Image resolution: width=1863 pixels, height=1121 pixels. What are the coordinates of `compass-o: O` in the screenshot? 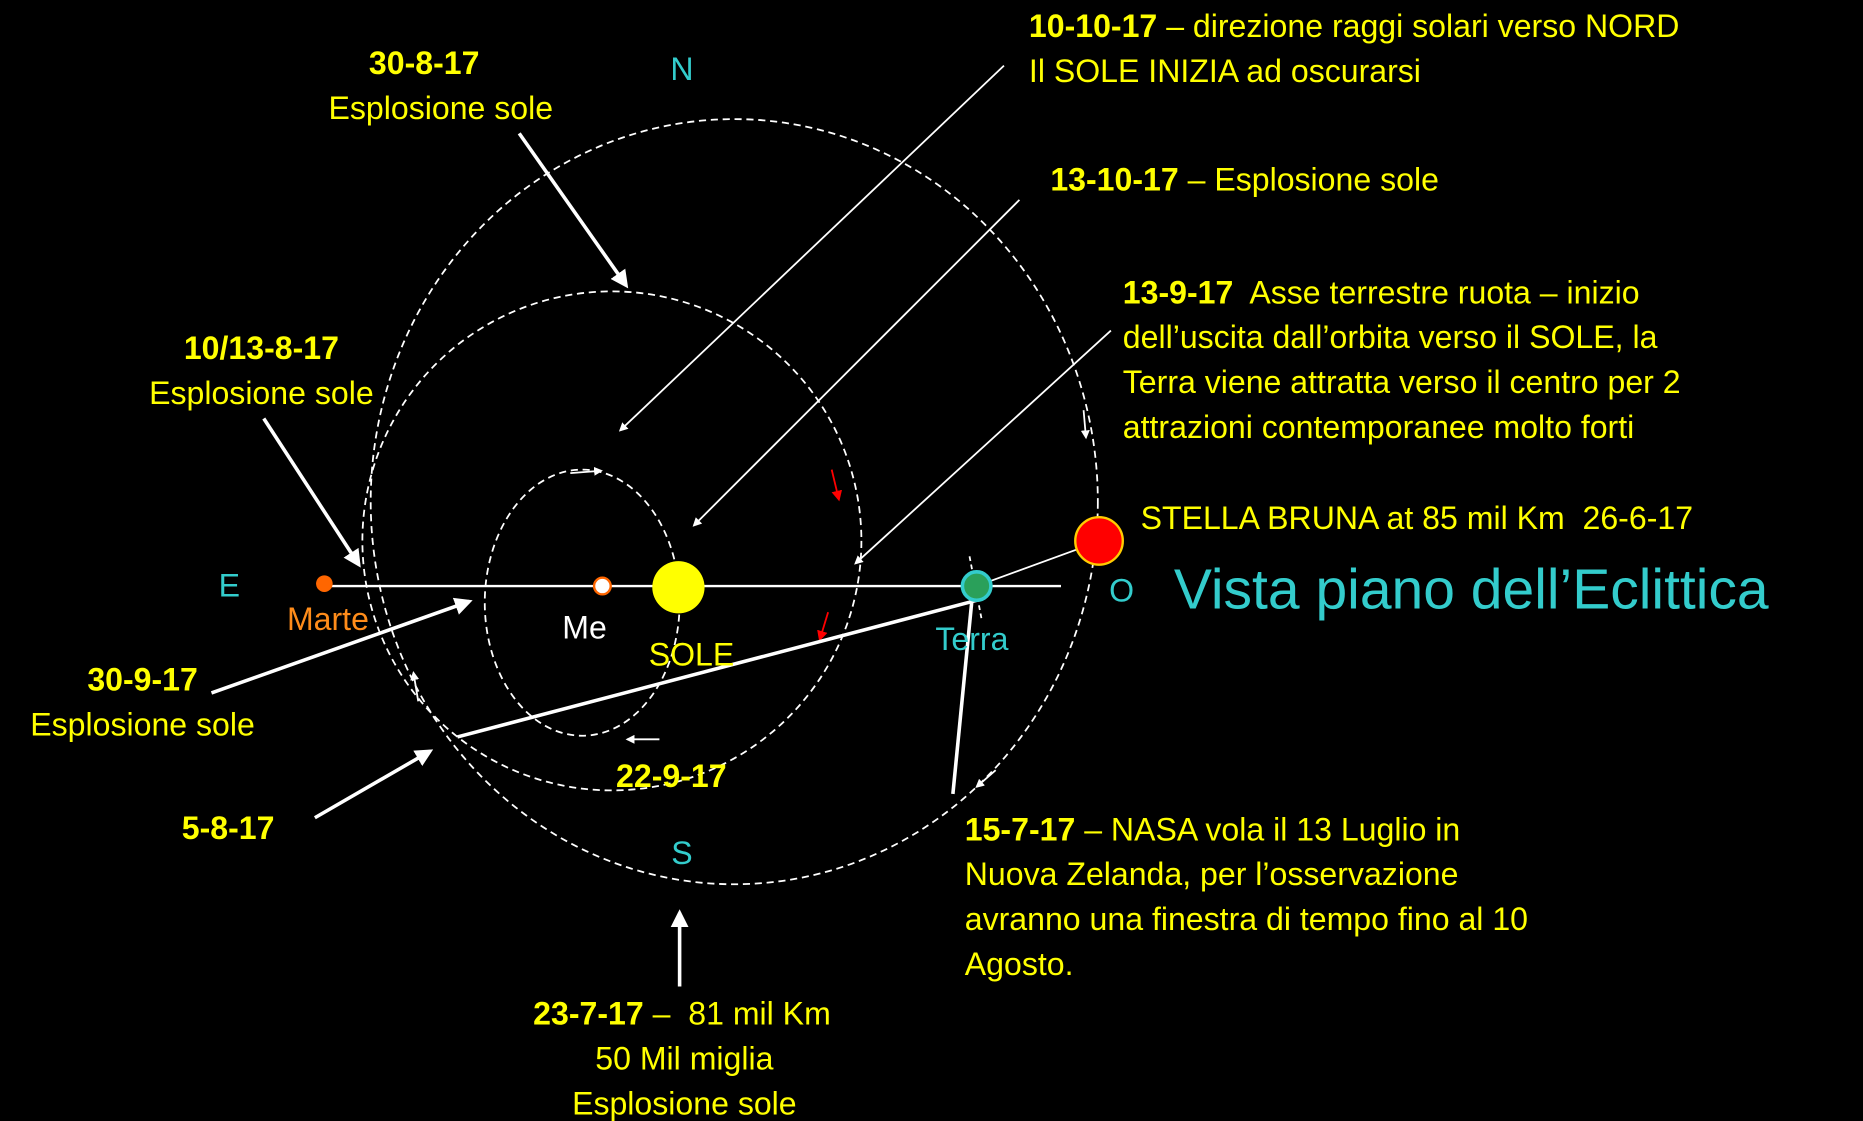 It's located at (1121, 590).